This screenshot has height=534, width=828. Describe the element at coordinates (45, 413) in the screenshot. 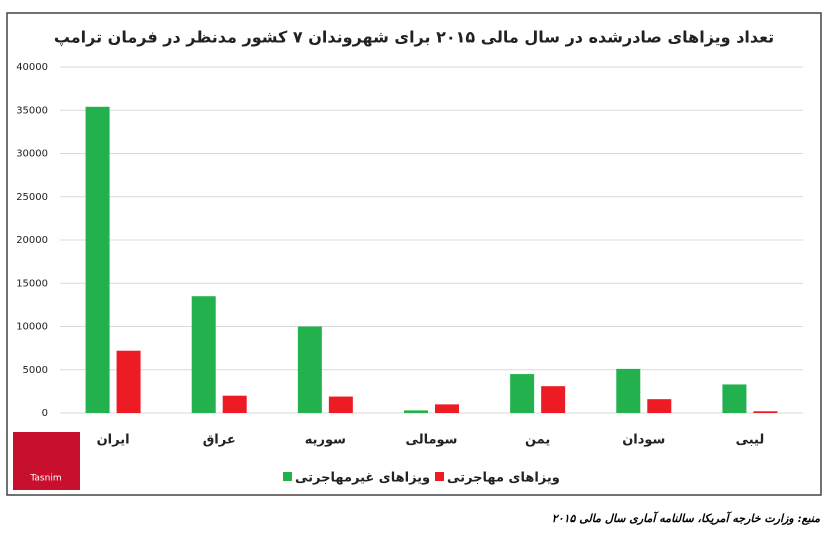

I see `y-tick-label: 0` at that location.